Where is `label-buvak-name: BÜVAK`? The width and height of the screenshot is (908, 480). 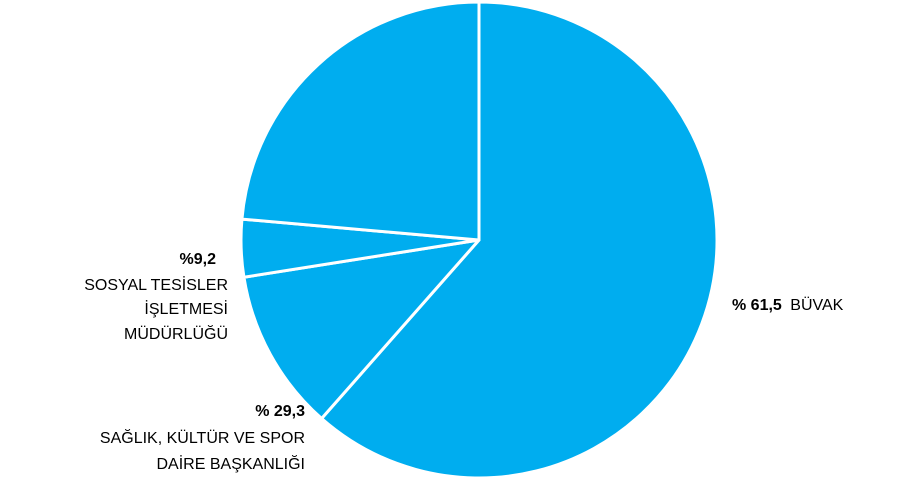 label-buvak-name: BÜVAK is located at coordinates (816, 305).